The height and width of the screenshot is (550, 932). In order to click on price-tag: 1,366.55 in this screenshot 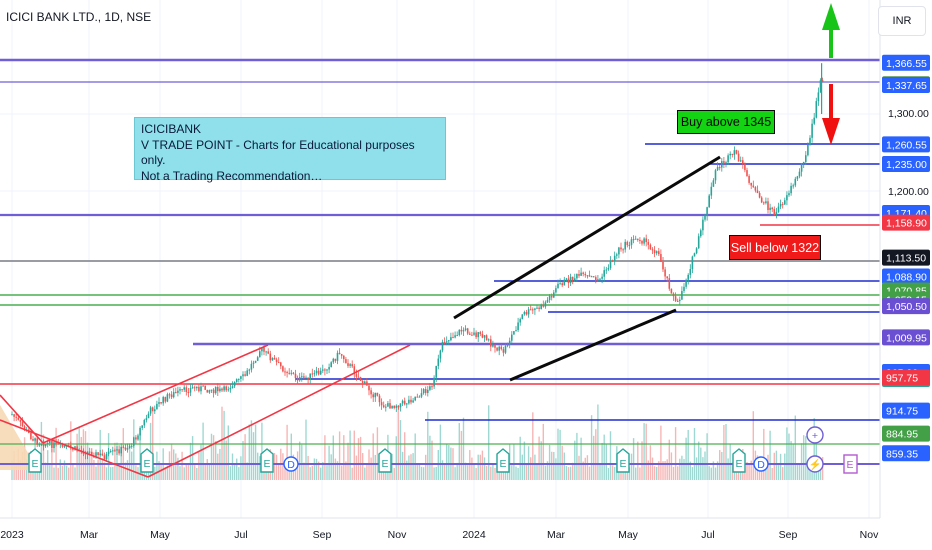, I will do `click(906, 62)`.